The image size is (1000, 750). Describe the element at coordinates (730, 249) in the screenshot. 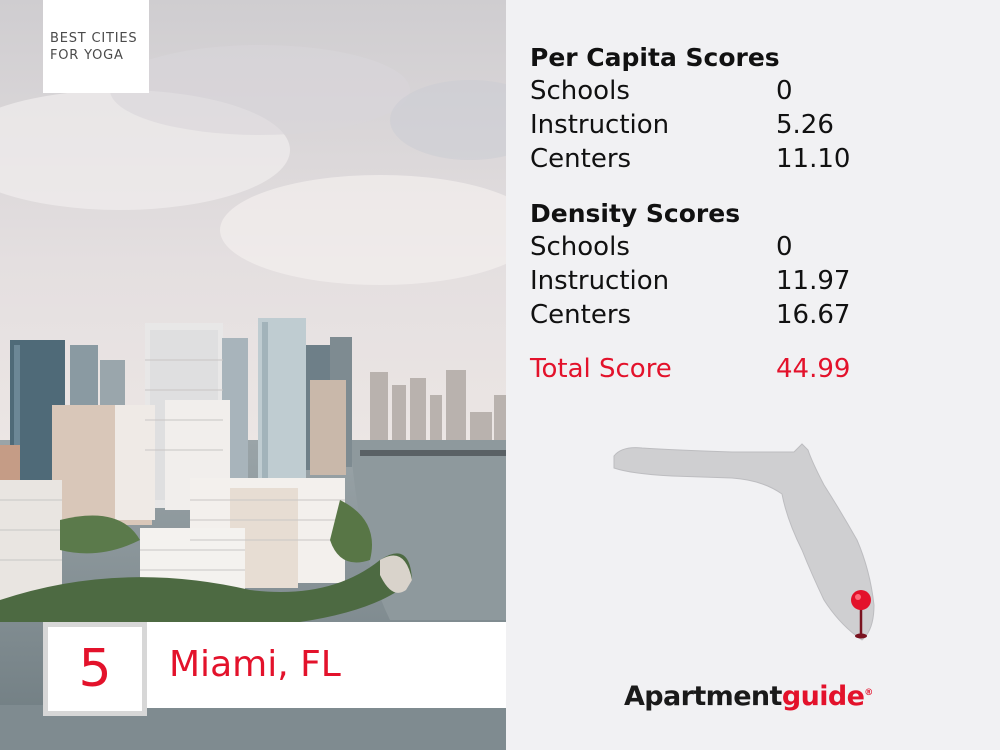

I see `density-row-schools: Schools 0` at that location.